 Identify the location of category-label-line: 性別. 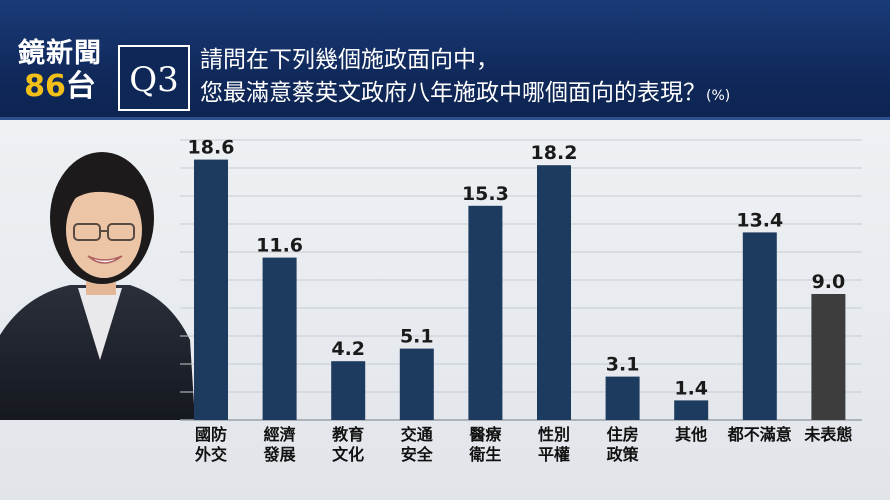
(553, 434).